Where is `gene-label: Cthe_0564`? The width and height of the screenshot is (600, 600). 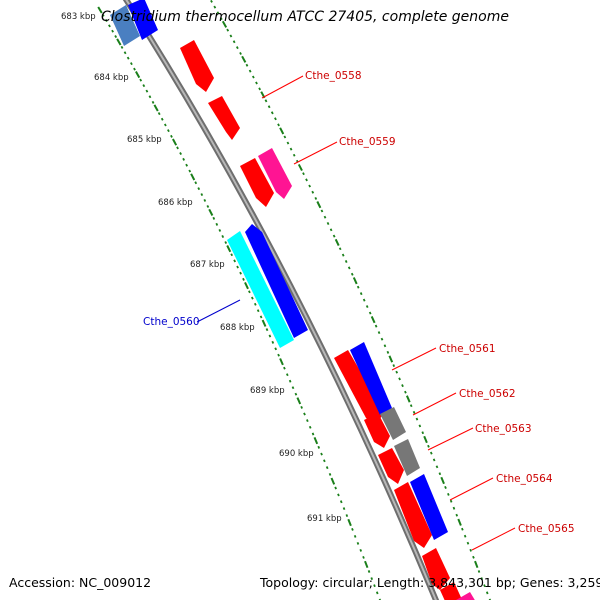 gene-label: Cthe_0564 is located at coordinates (524, 479).